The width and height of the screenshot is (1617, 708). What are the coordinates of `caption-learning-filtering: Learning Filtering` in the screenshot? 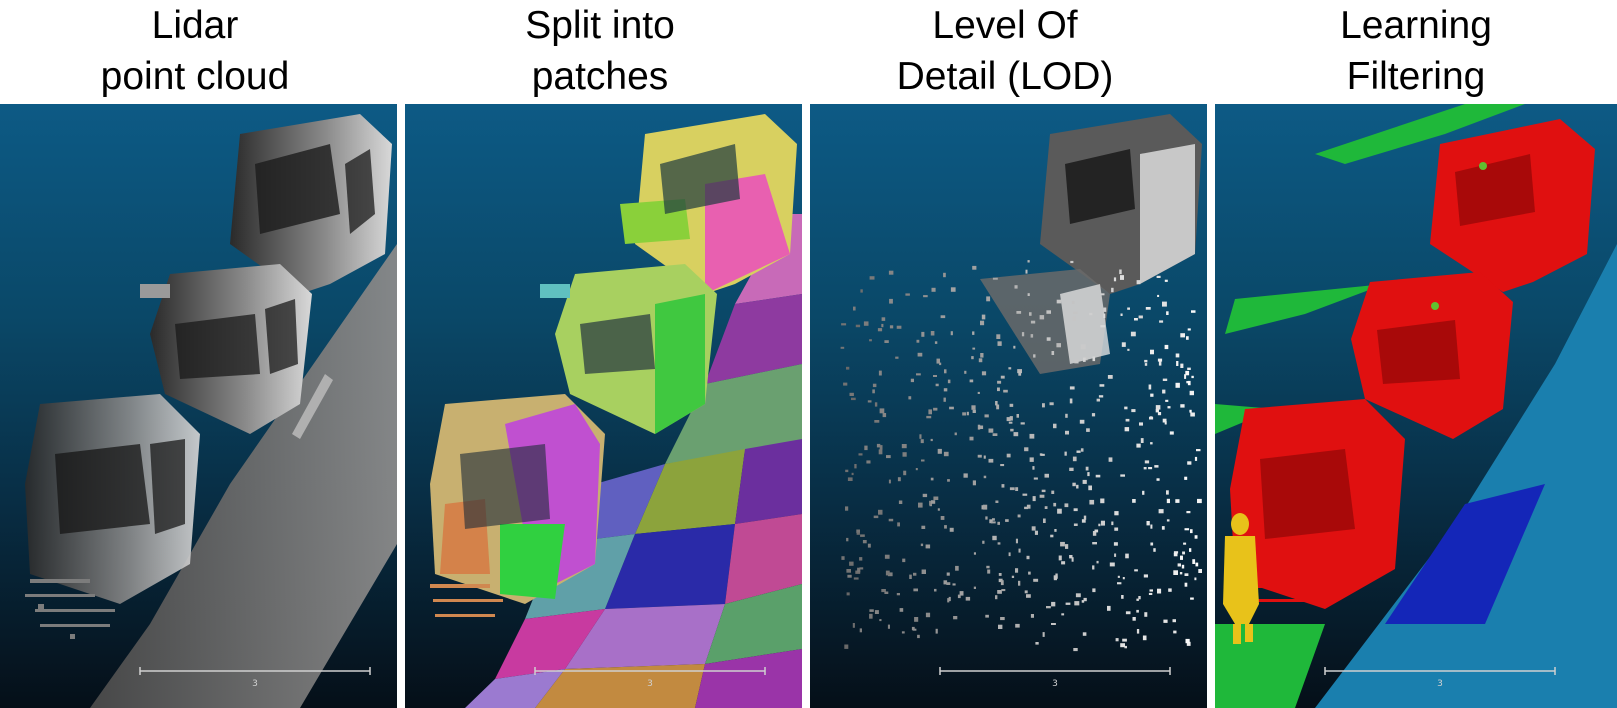 It's located at (1416, 51).